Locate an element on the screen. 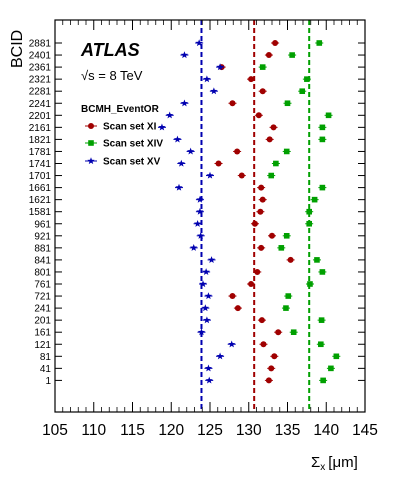 Image resolution: width=403 pixels, height=492 pixels. legend-title: BCMH_EventOR is located at coordinates (120, 109).